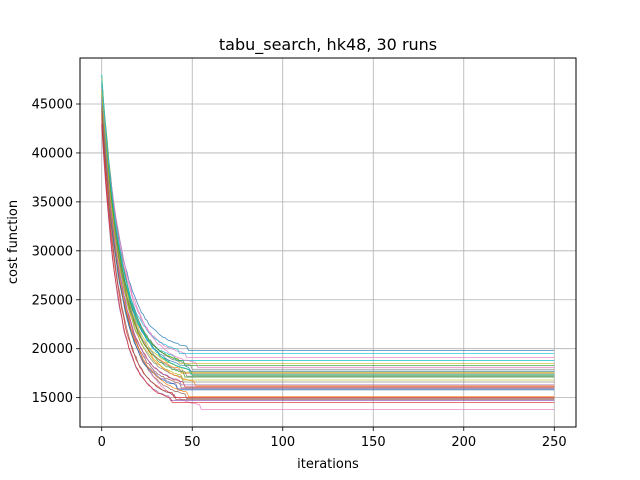 The image size is (640, 480). I want to click on y-tick-label: 30000, so click(52, 251).